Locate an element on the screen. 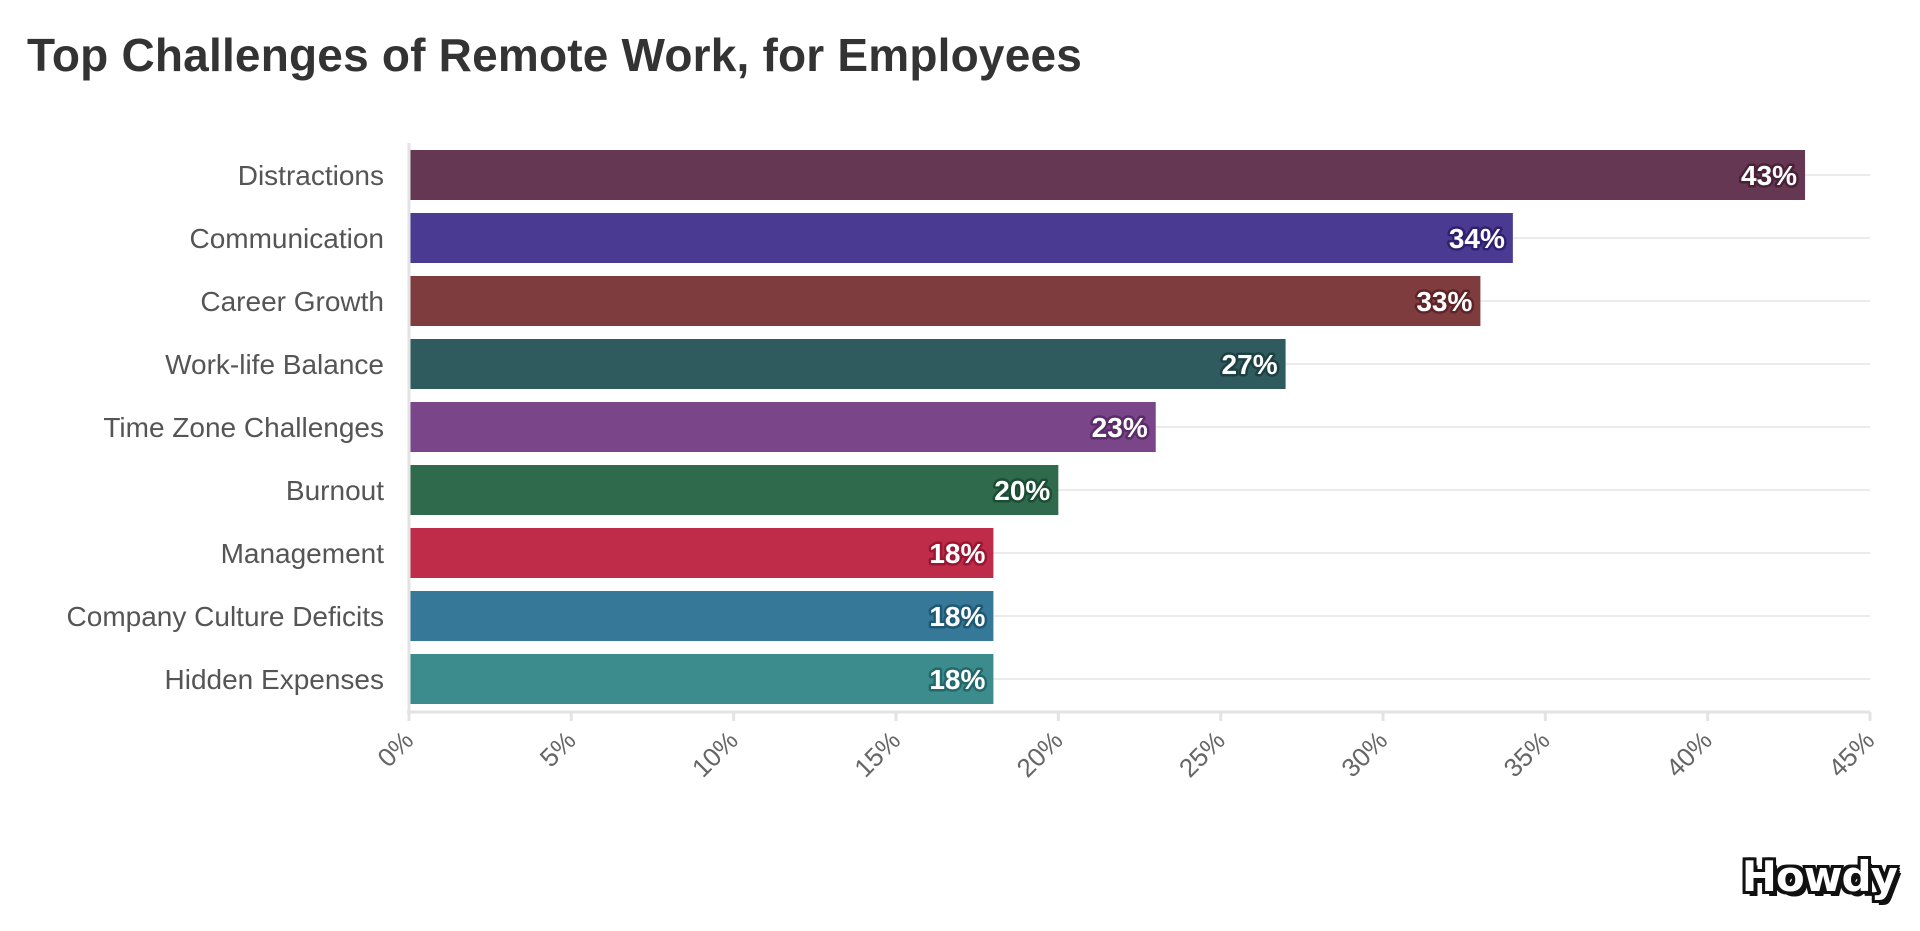 The image size is (1920, 931). x-tick-label: 0% is located at coordinates (395, 749).